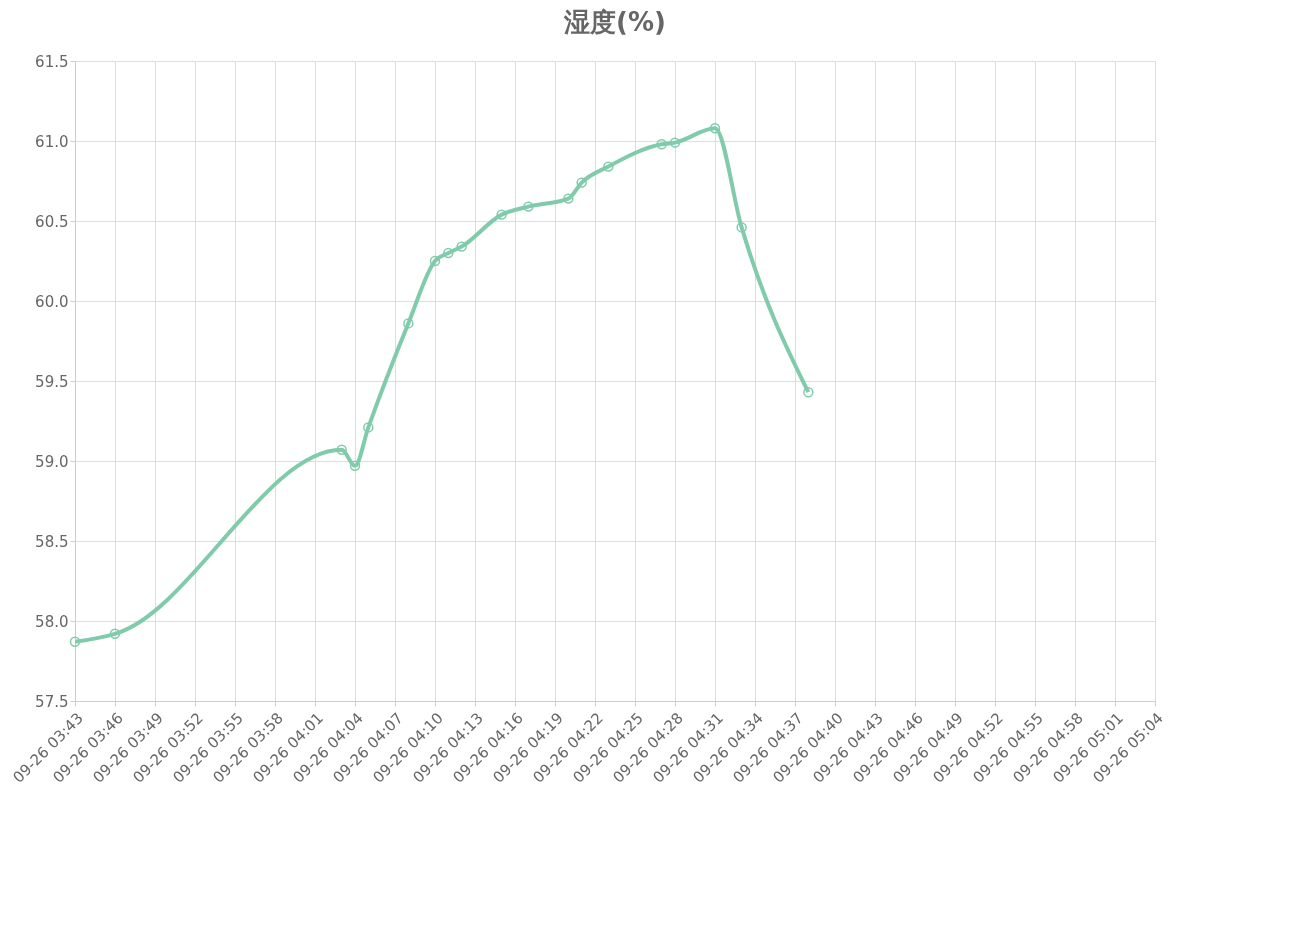 The width and height of the screenshot is (1302, 934). What do you see at coordinates (52, 221) in the screenshot?
I see `y-tick-label: 60.5` at bounding box center [52, 221].